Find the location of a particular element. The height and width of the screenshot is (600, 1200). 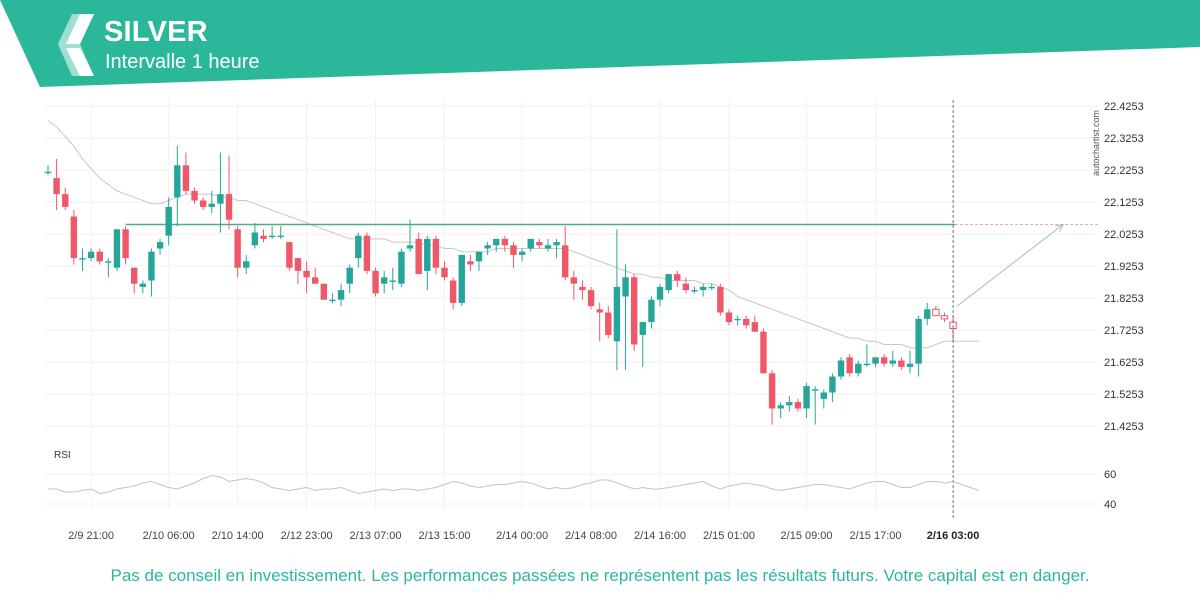

time-tick-label: 2/14 08:00 is located at coordinates (591, 536).